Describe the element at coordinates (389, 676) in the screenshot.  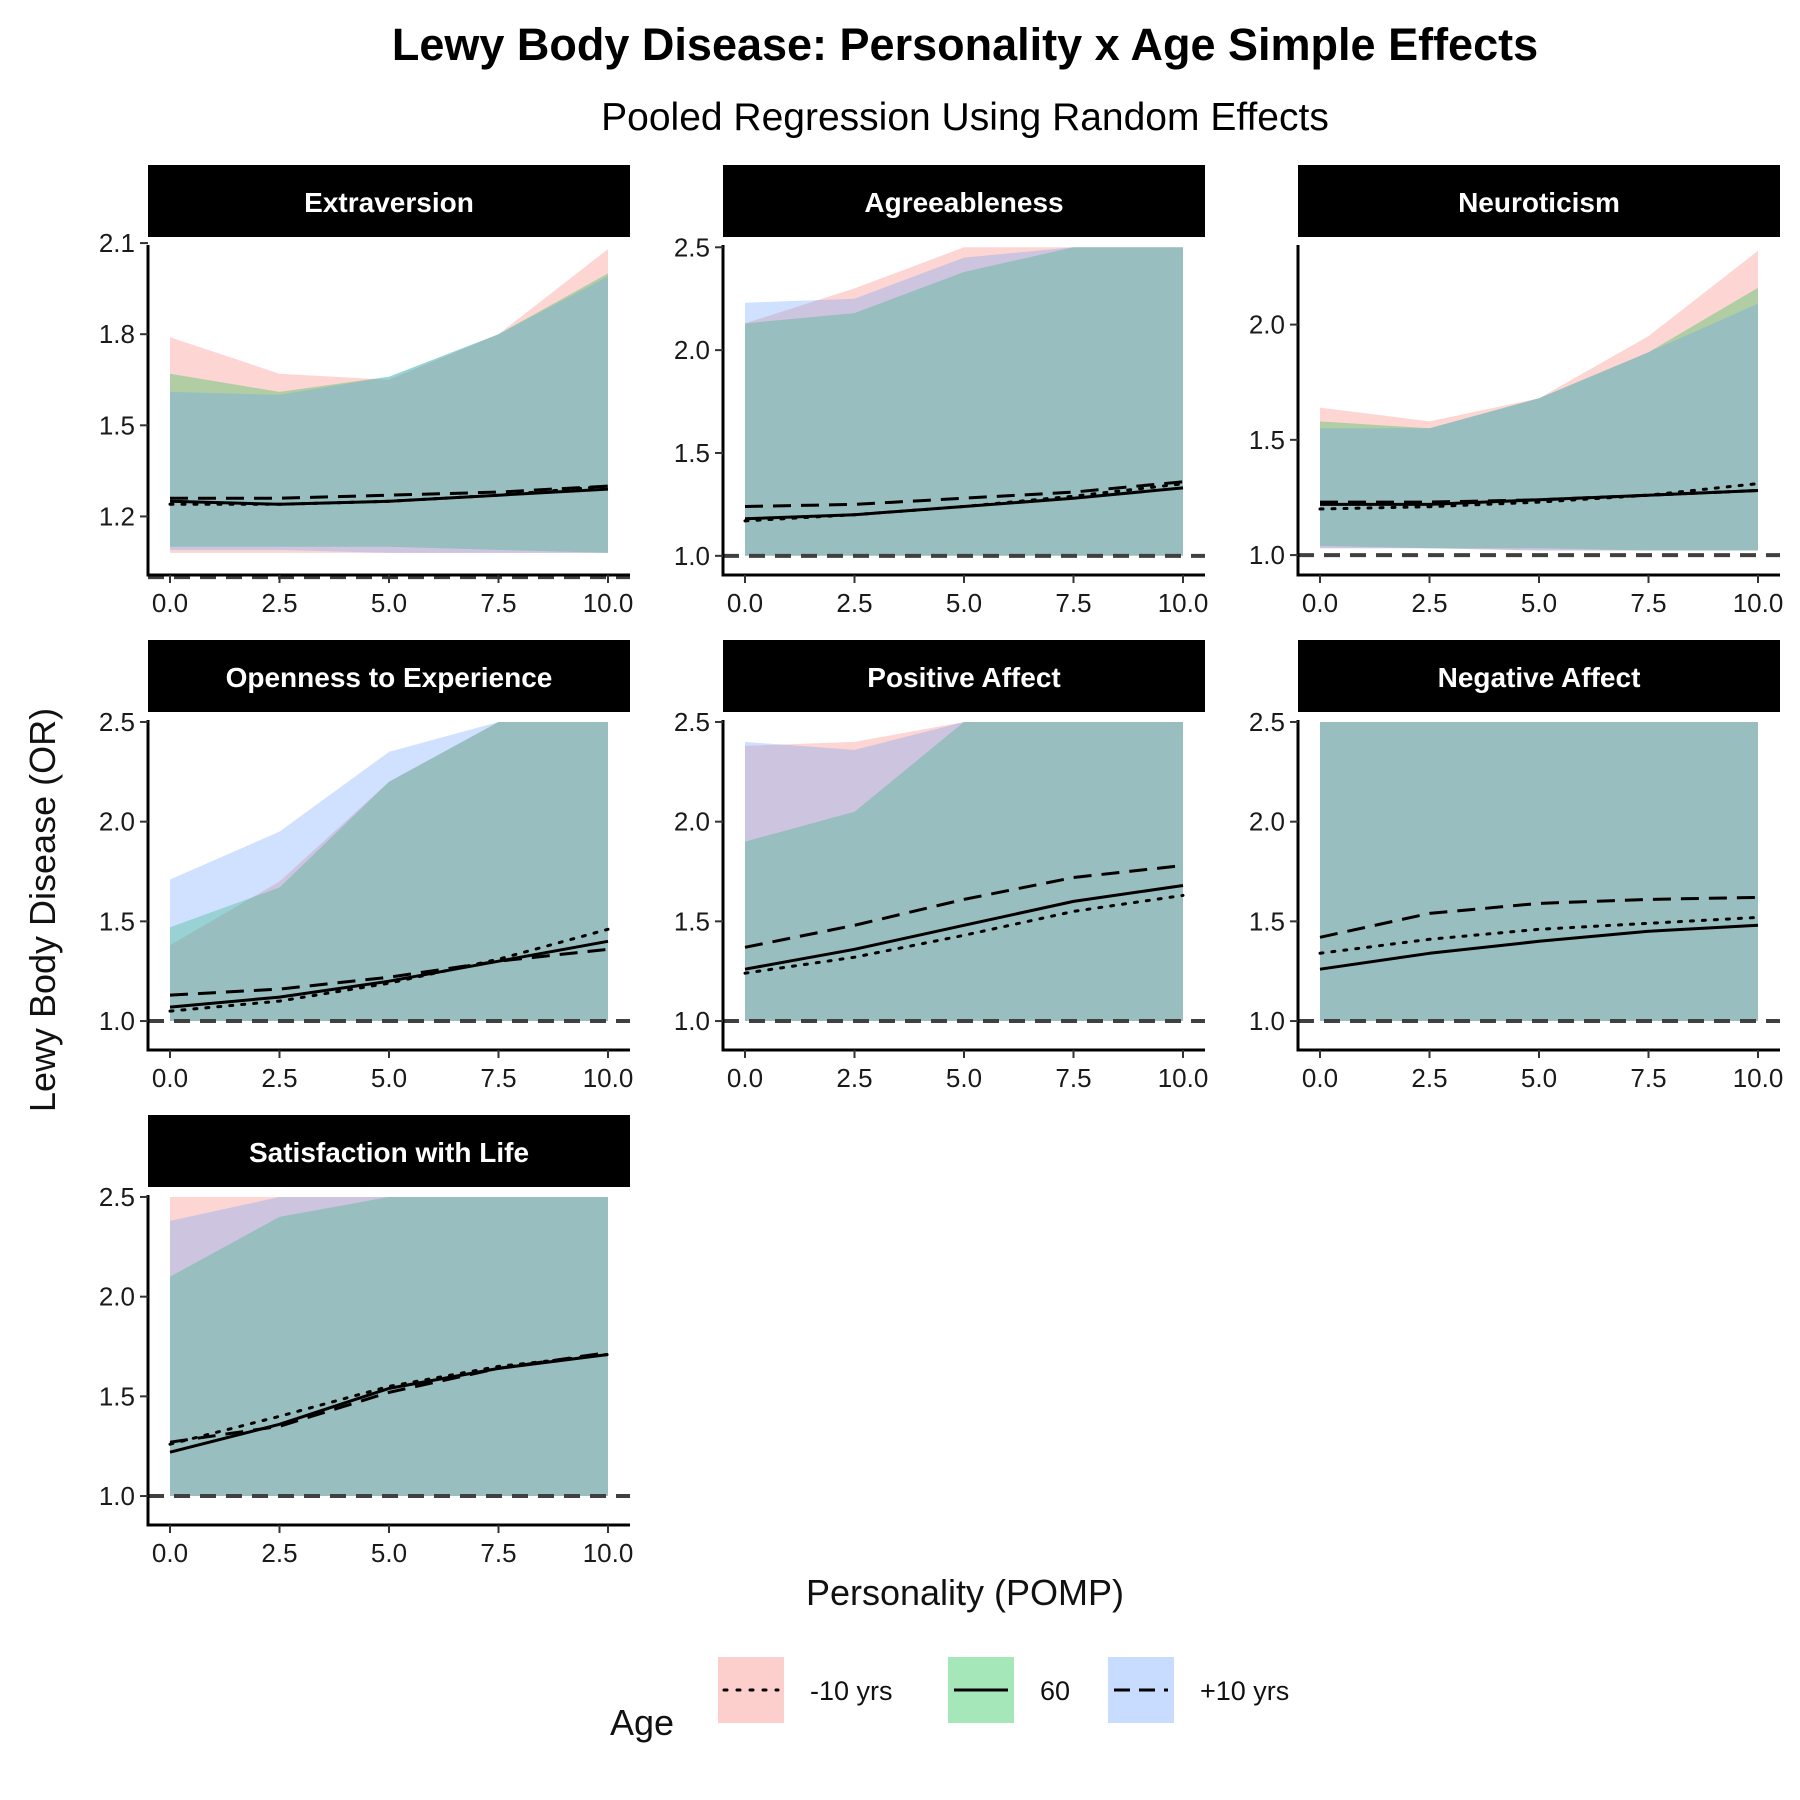
I see `panel-strip-openness-to-experience` at that location.